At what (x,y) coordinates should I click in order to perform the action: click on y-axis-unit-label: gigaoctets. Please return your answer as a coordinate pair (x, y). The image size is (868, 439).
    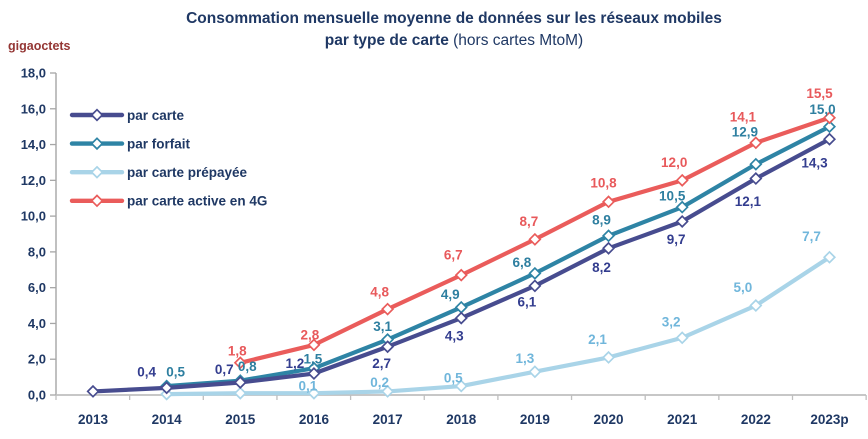
    Looking at the image, I should click on (39, 46).